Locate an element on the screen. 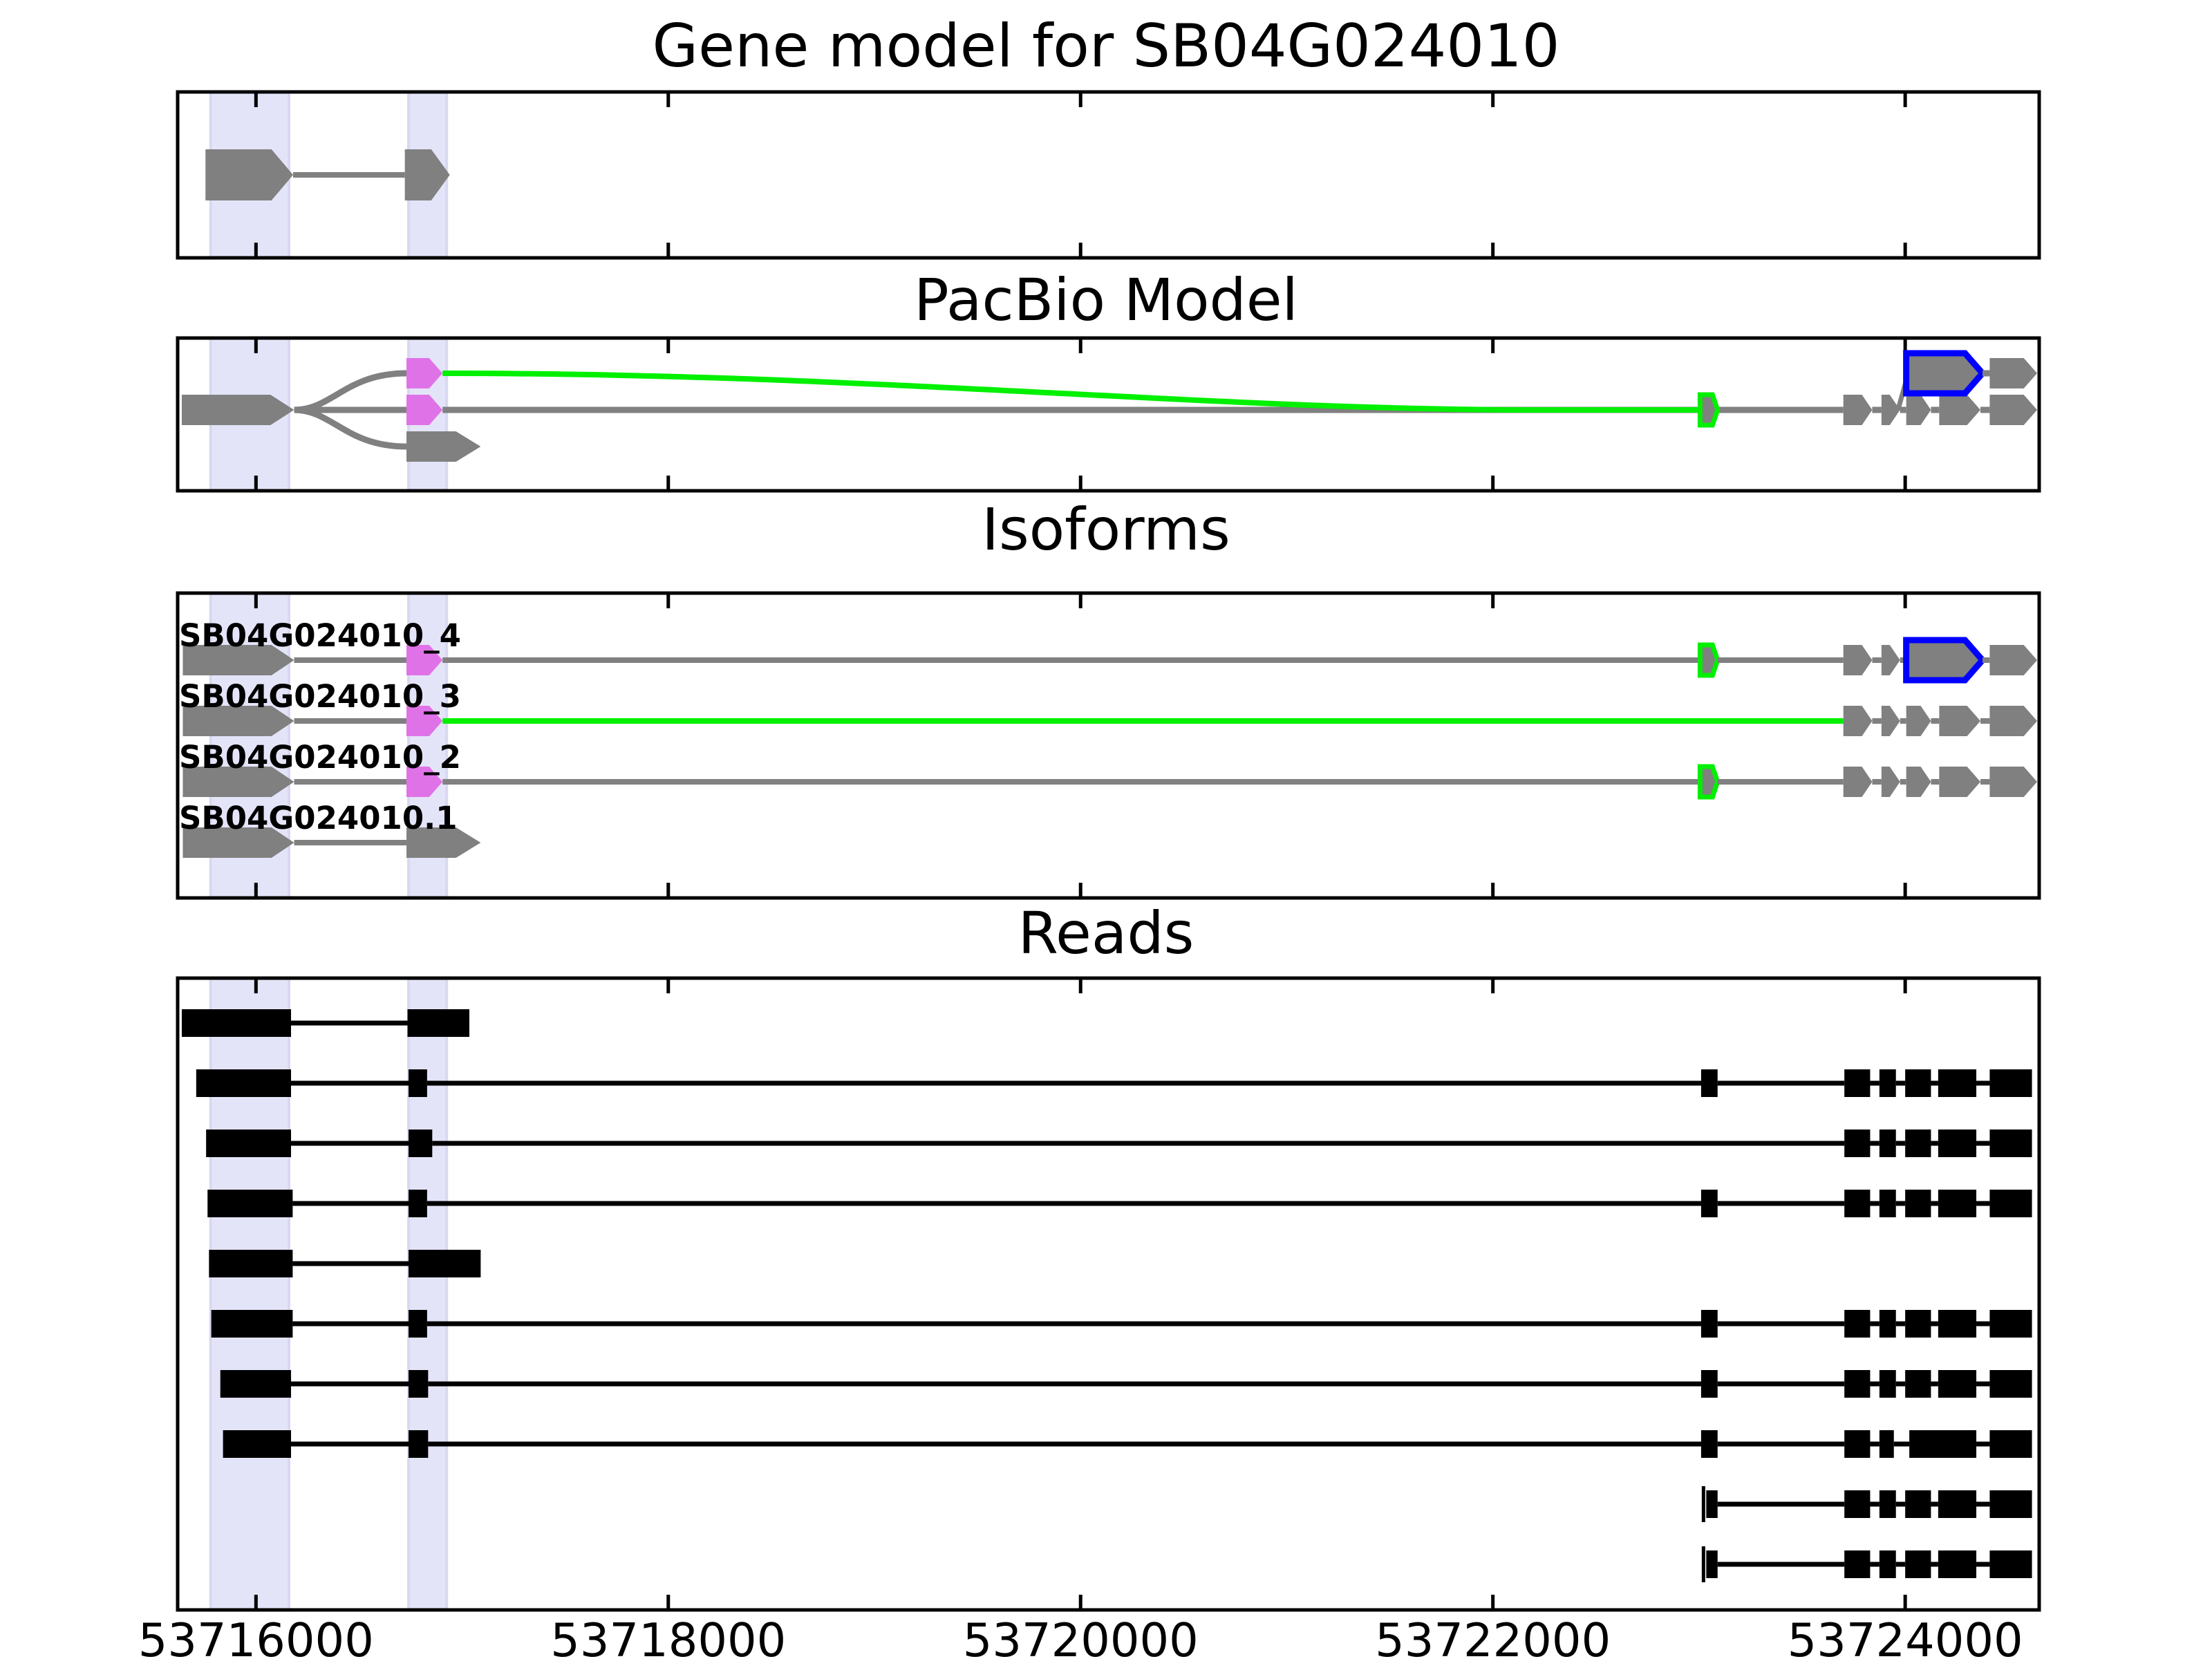  panel-title-isoforms: Isoforms is located at coordinates (1106, 529).